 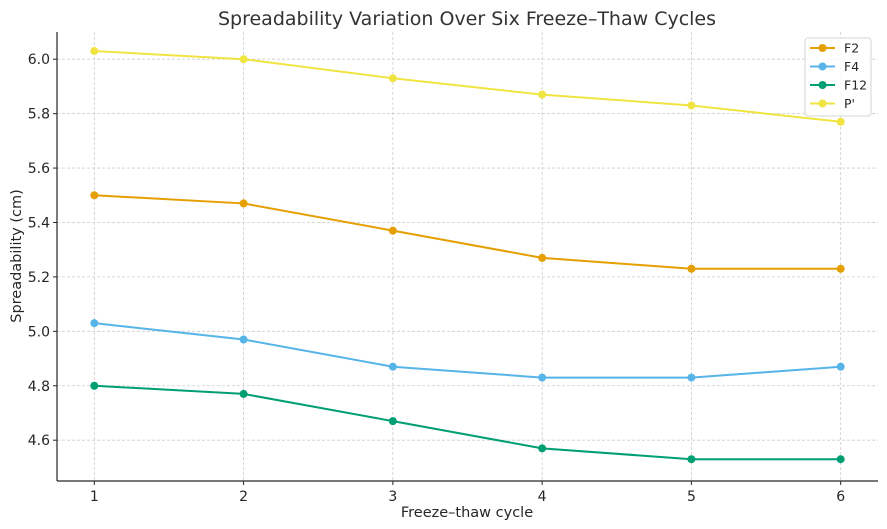 What do you see at coordinates (39, 115) in the screenshot?
I see `y-tick-label: 5.8` at bounding box center [39, 115].